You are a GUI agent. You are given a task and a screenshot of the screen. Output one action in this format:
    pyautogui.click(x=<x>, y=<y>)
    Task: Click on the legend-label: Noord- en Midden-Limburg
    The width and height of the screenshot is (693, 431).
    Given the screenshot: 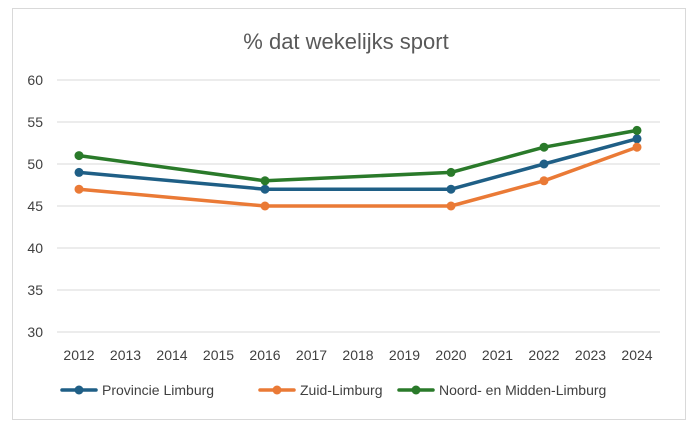 What is the action you would take?
    pyautogui.click(x=522, y=390)
    